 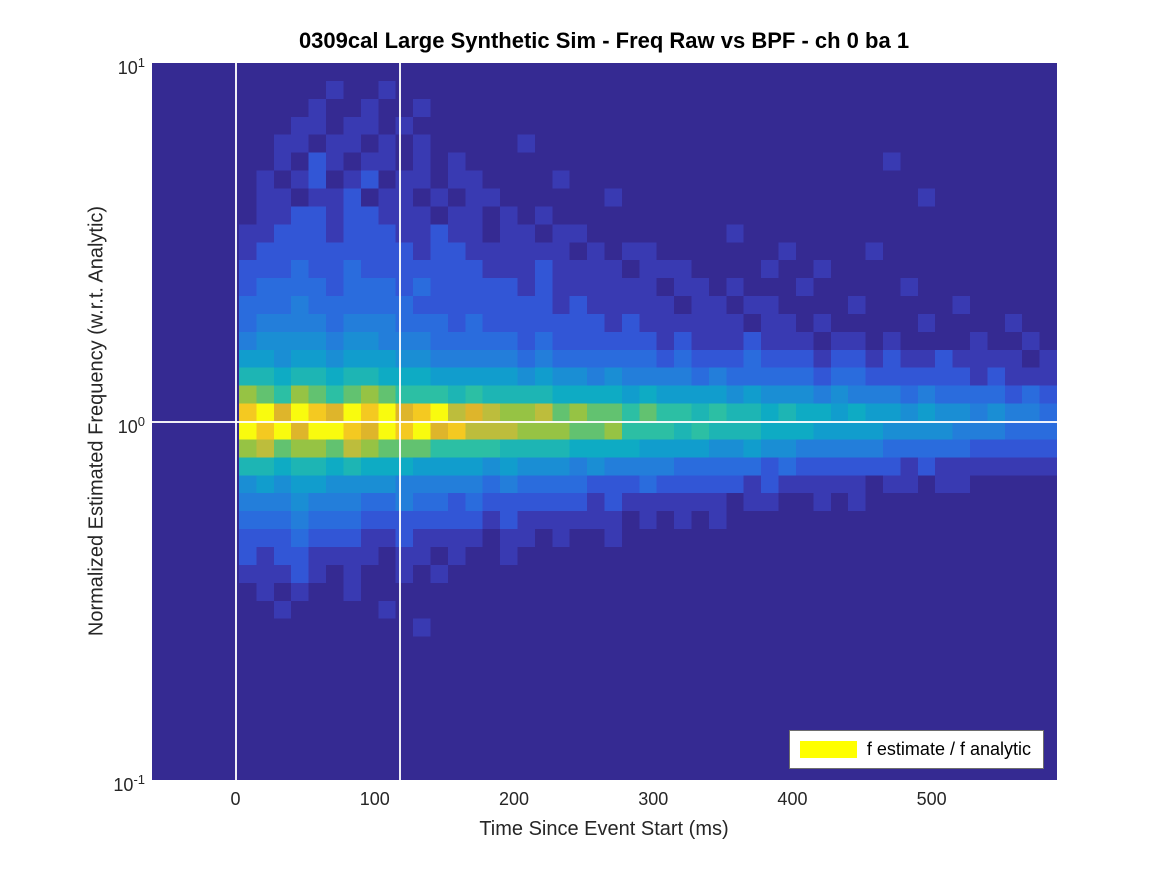 I want to click on legend: f estimate / f analytic, so click(x=916, y=749).